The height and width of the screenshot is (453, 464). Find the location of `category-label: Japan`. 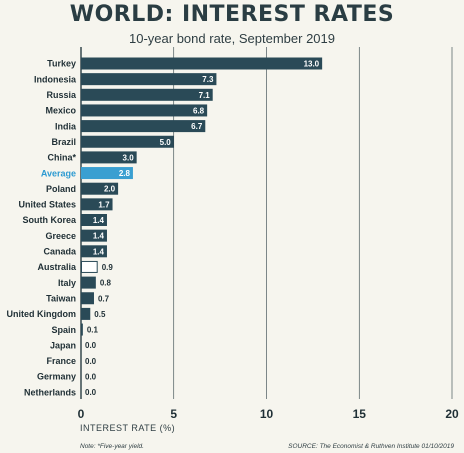

category-label: Japan is located at coordinates (63, 345).